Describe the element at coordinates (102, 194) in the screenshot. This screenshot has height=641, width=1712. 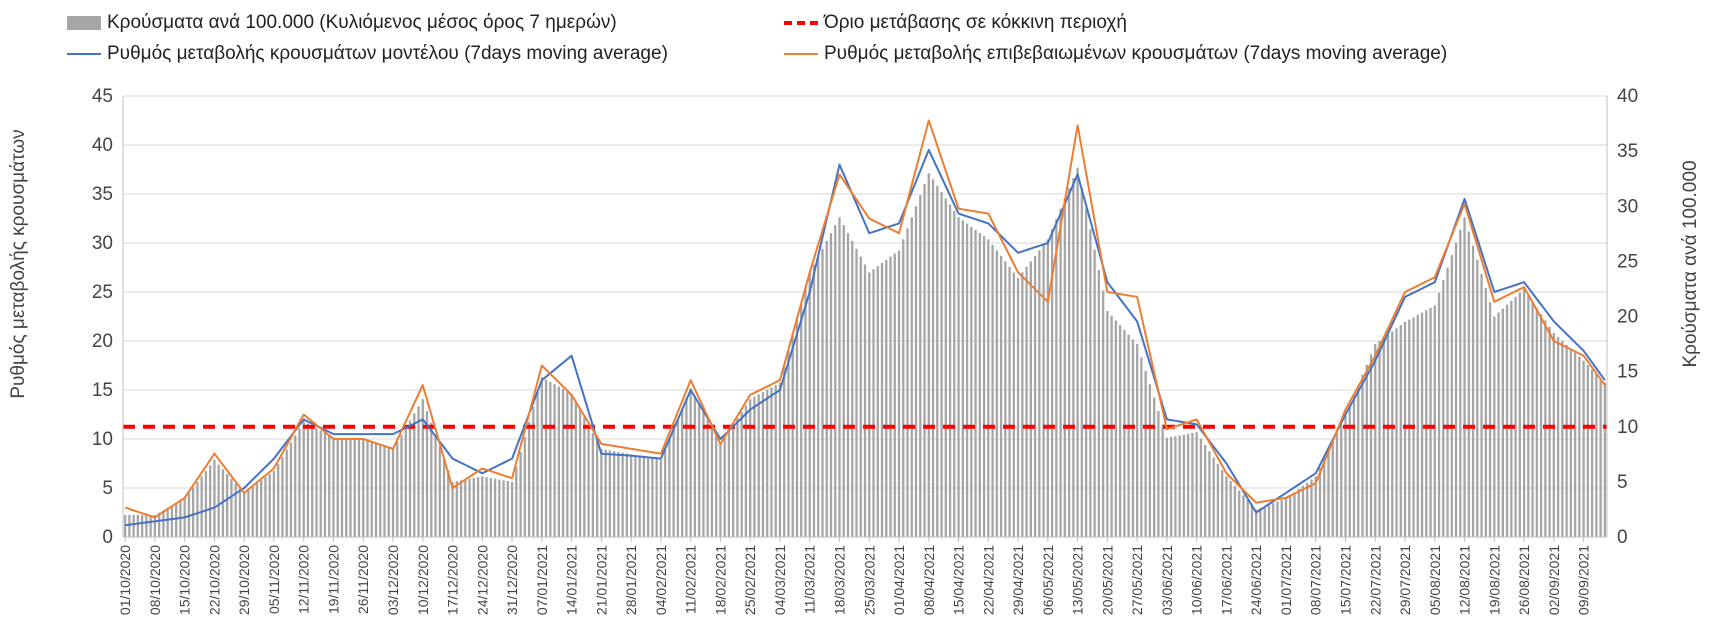
I see `y-tick-label-left: 35` at that location.